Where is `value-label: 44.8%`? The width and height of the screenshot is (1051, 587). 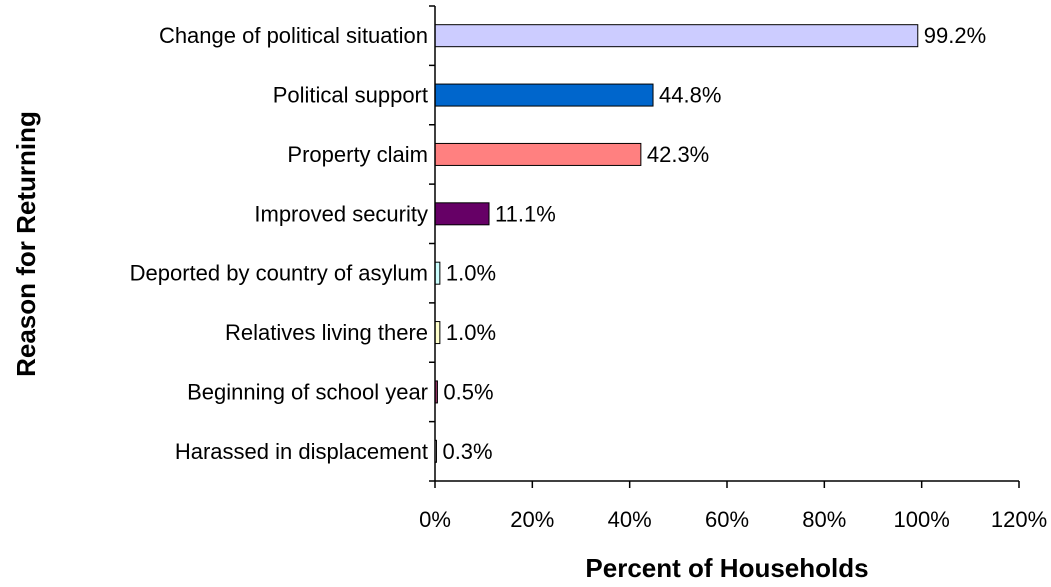
value-label: 44.8% is located at coordinates (690, 95).